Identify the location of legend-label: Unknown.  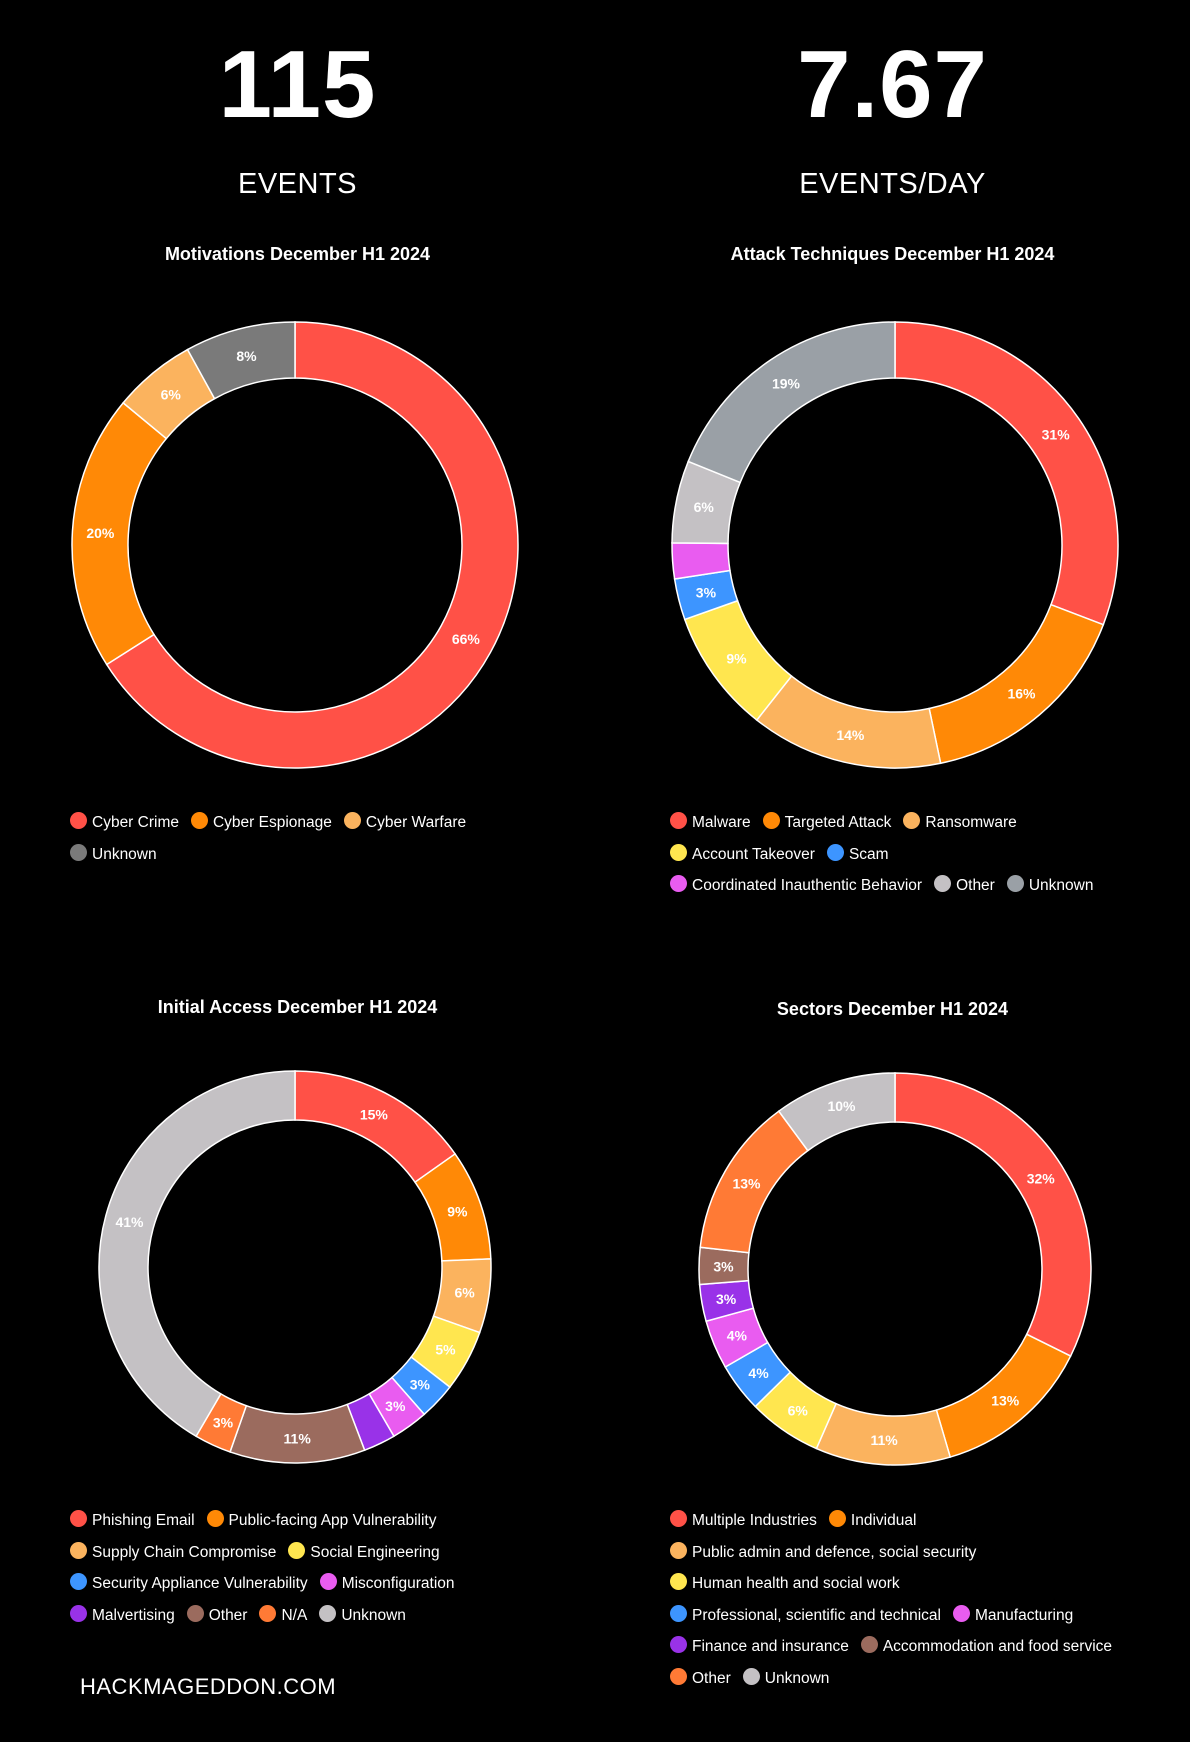
(373, 1615).